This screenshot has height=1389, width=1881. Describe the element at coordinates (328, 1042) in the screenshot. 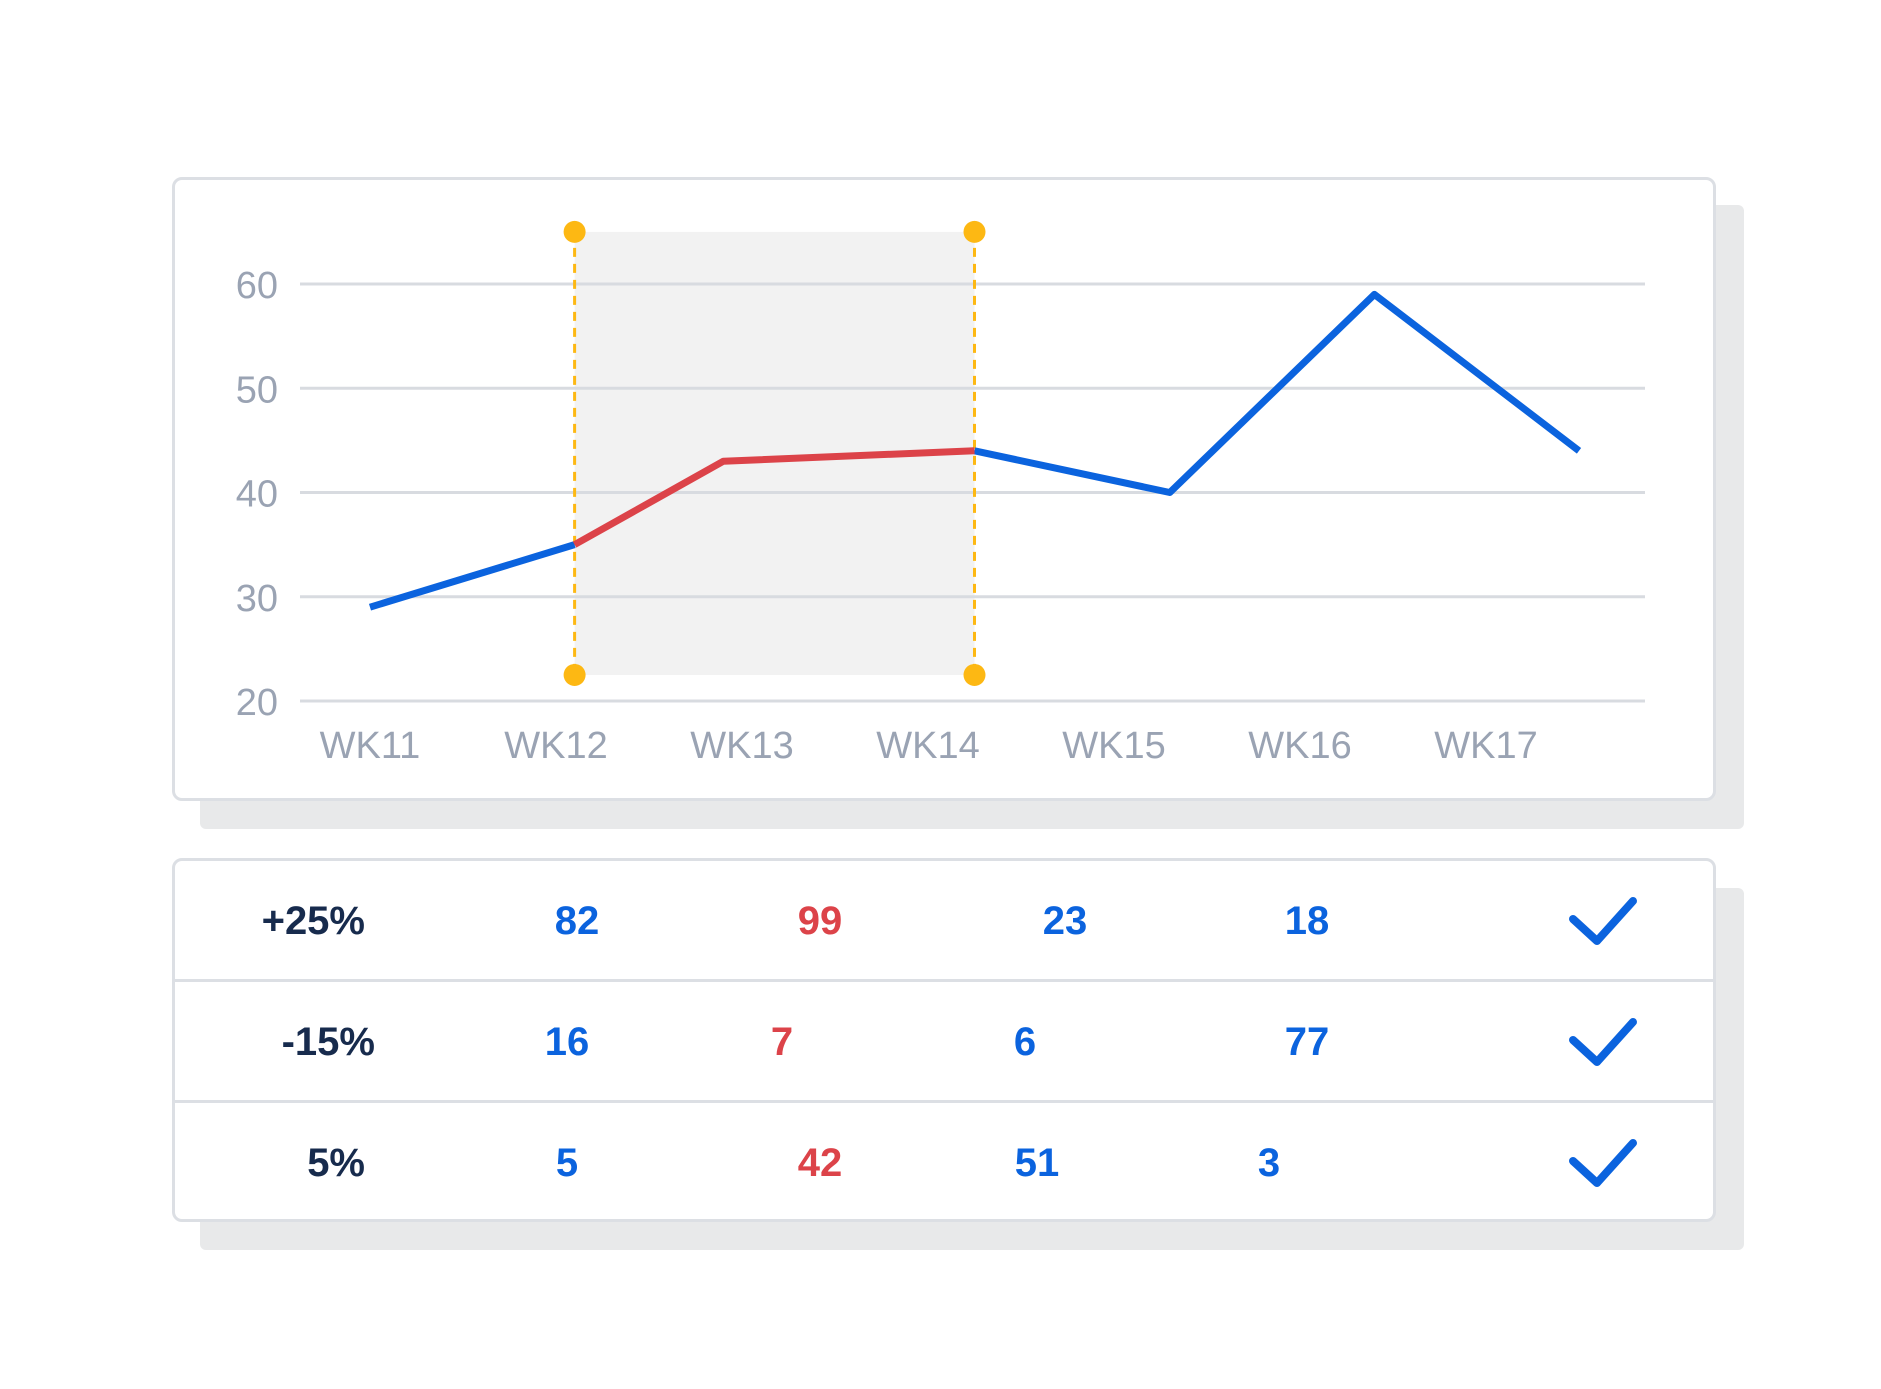

I see `row-label: -15%` at that location.